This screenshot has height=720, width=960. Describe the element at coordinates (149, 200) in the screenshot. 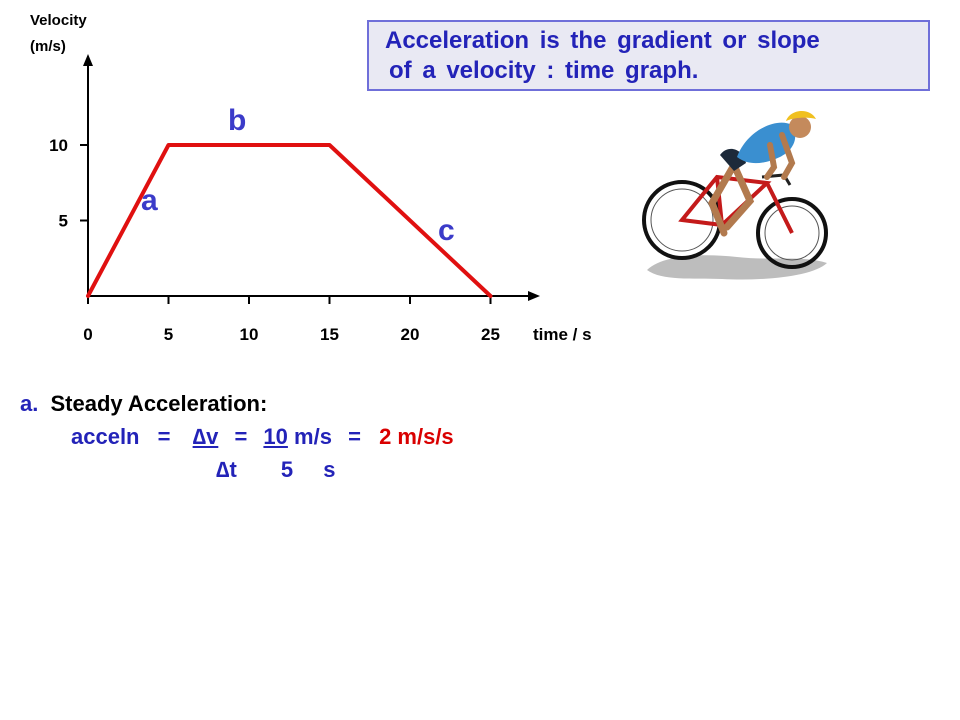

I see `segment-label-a: a` at that location.